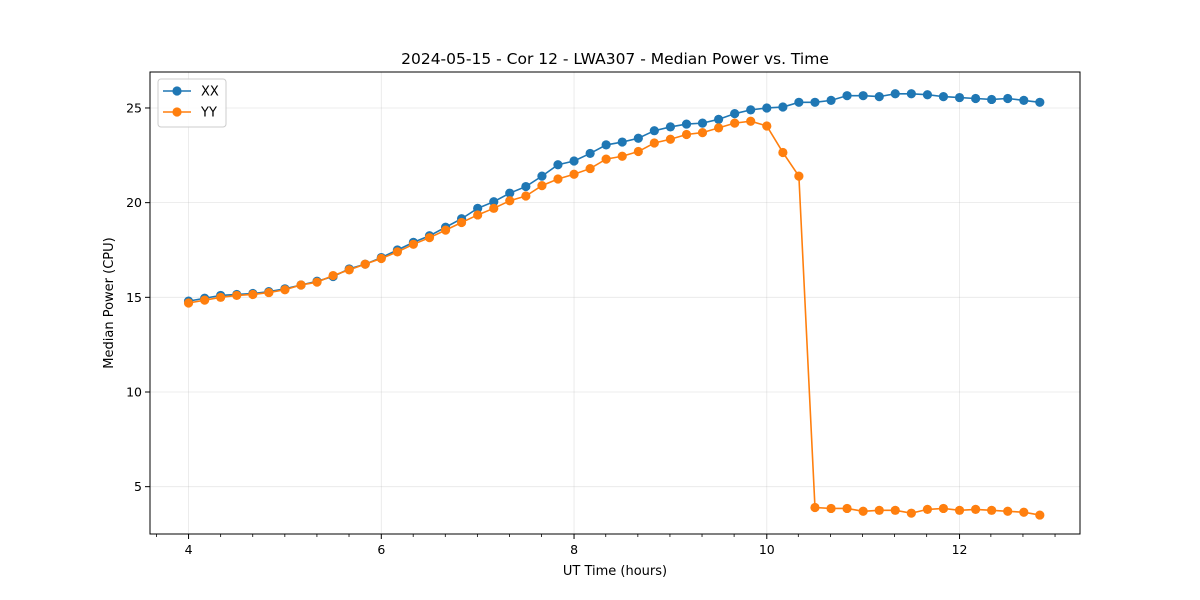  What do you see at coordinates (189, 549) in the screenshot?
I see `x-tick-label: 4` at bounding box center [189, 549].